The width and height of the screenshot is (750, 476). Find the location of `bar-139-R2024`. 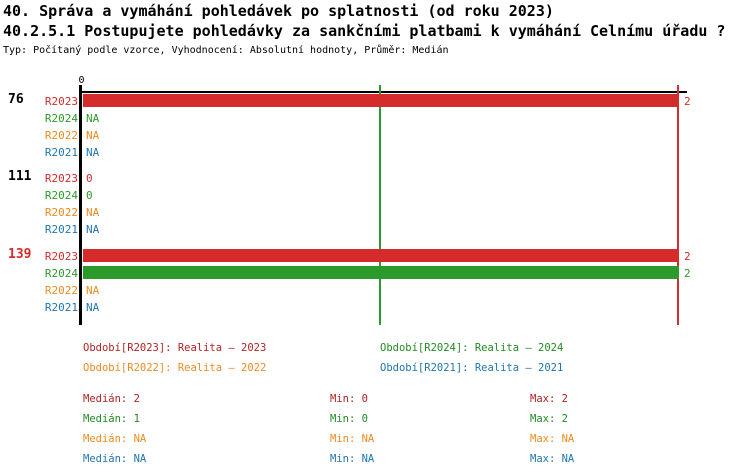

bar-139-R2024 is located at coordinates (381, 272).